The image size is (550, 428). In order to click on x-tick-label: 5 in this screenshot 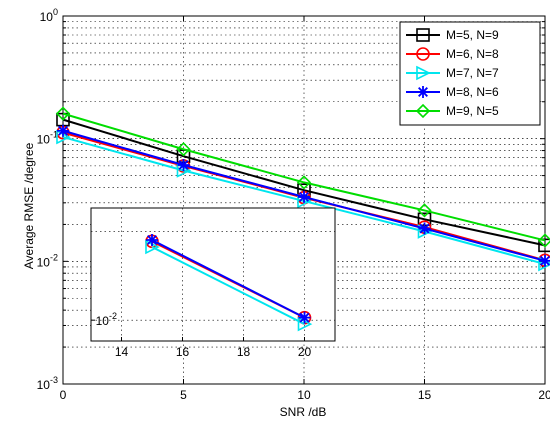, I will do `click(183, 395)`.